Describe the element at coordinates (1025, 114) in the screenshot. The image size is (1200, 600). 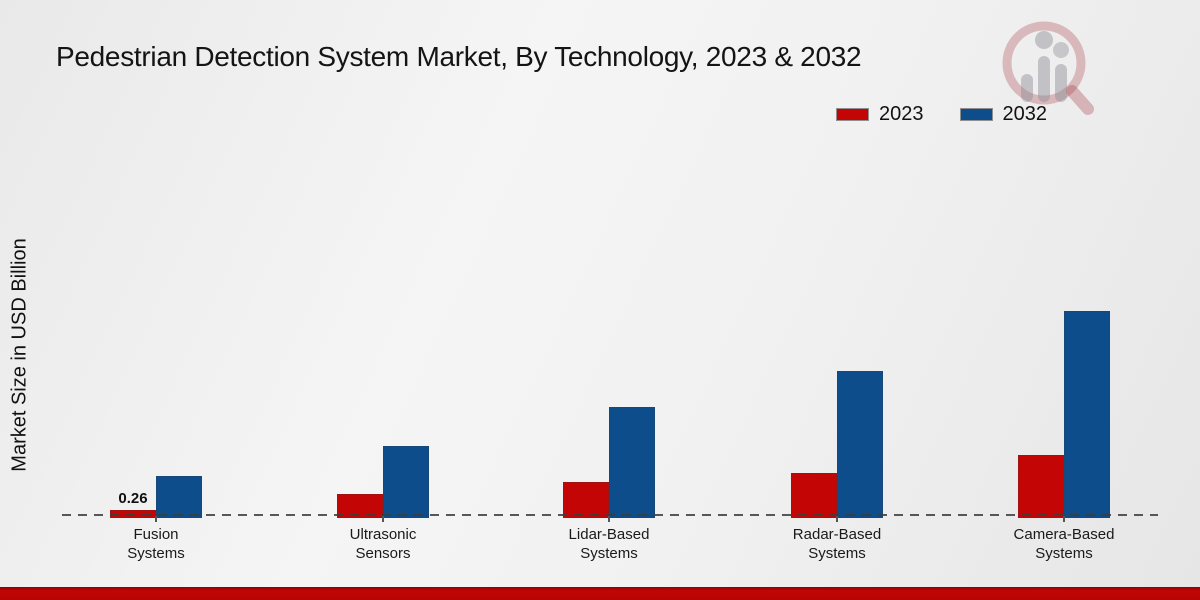
I see `legend-label: 2032` at that location.